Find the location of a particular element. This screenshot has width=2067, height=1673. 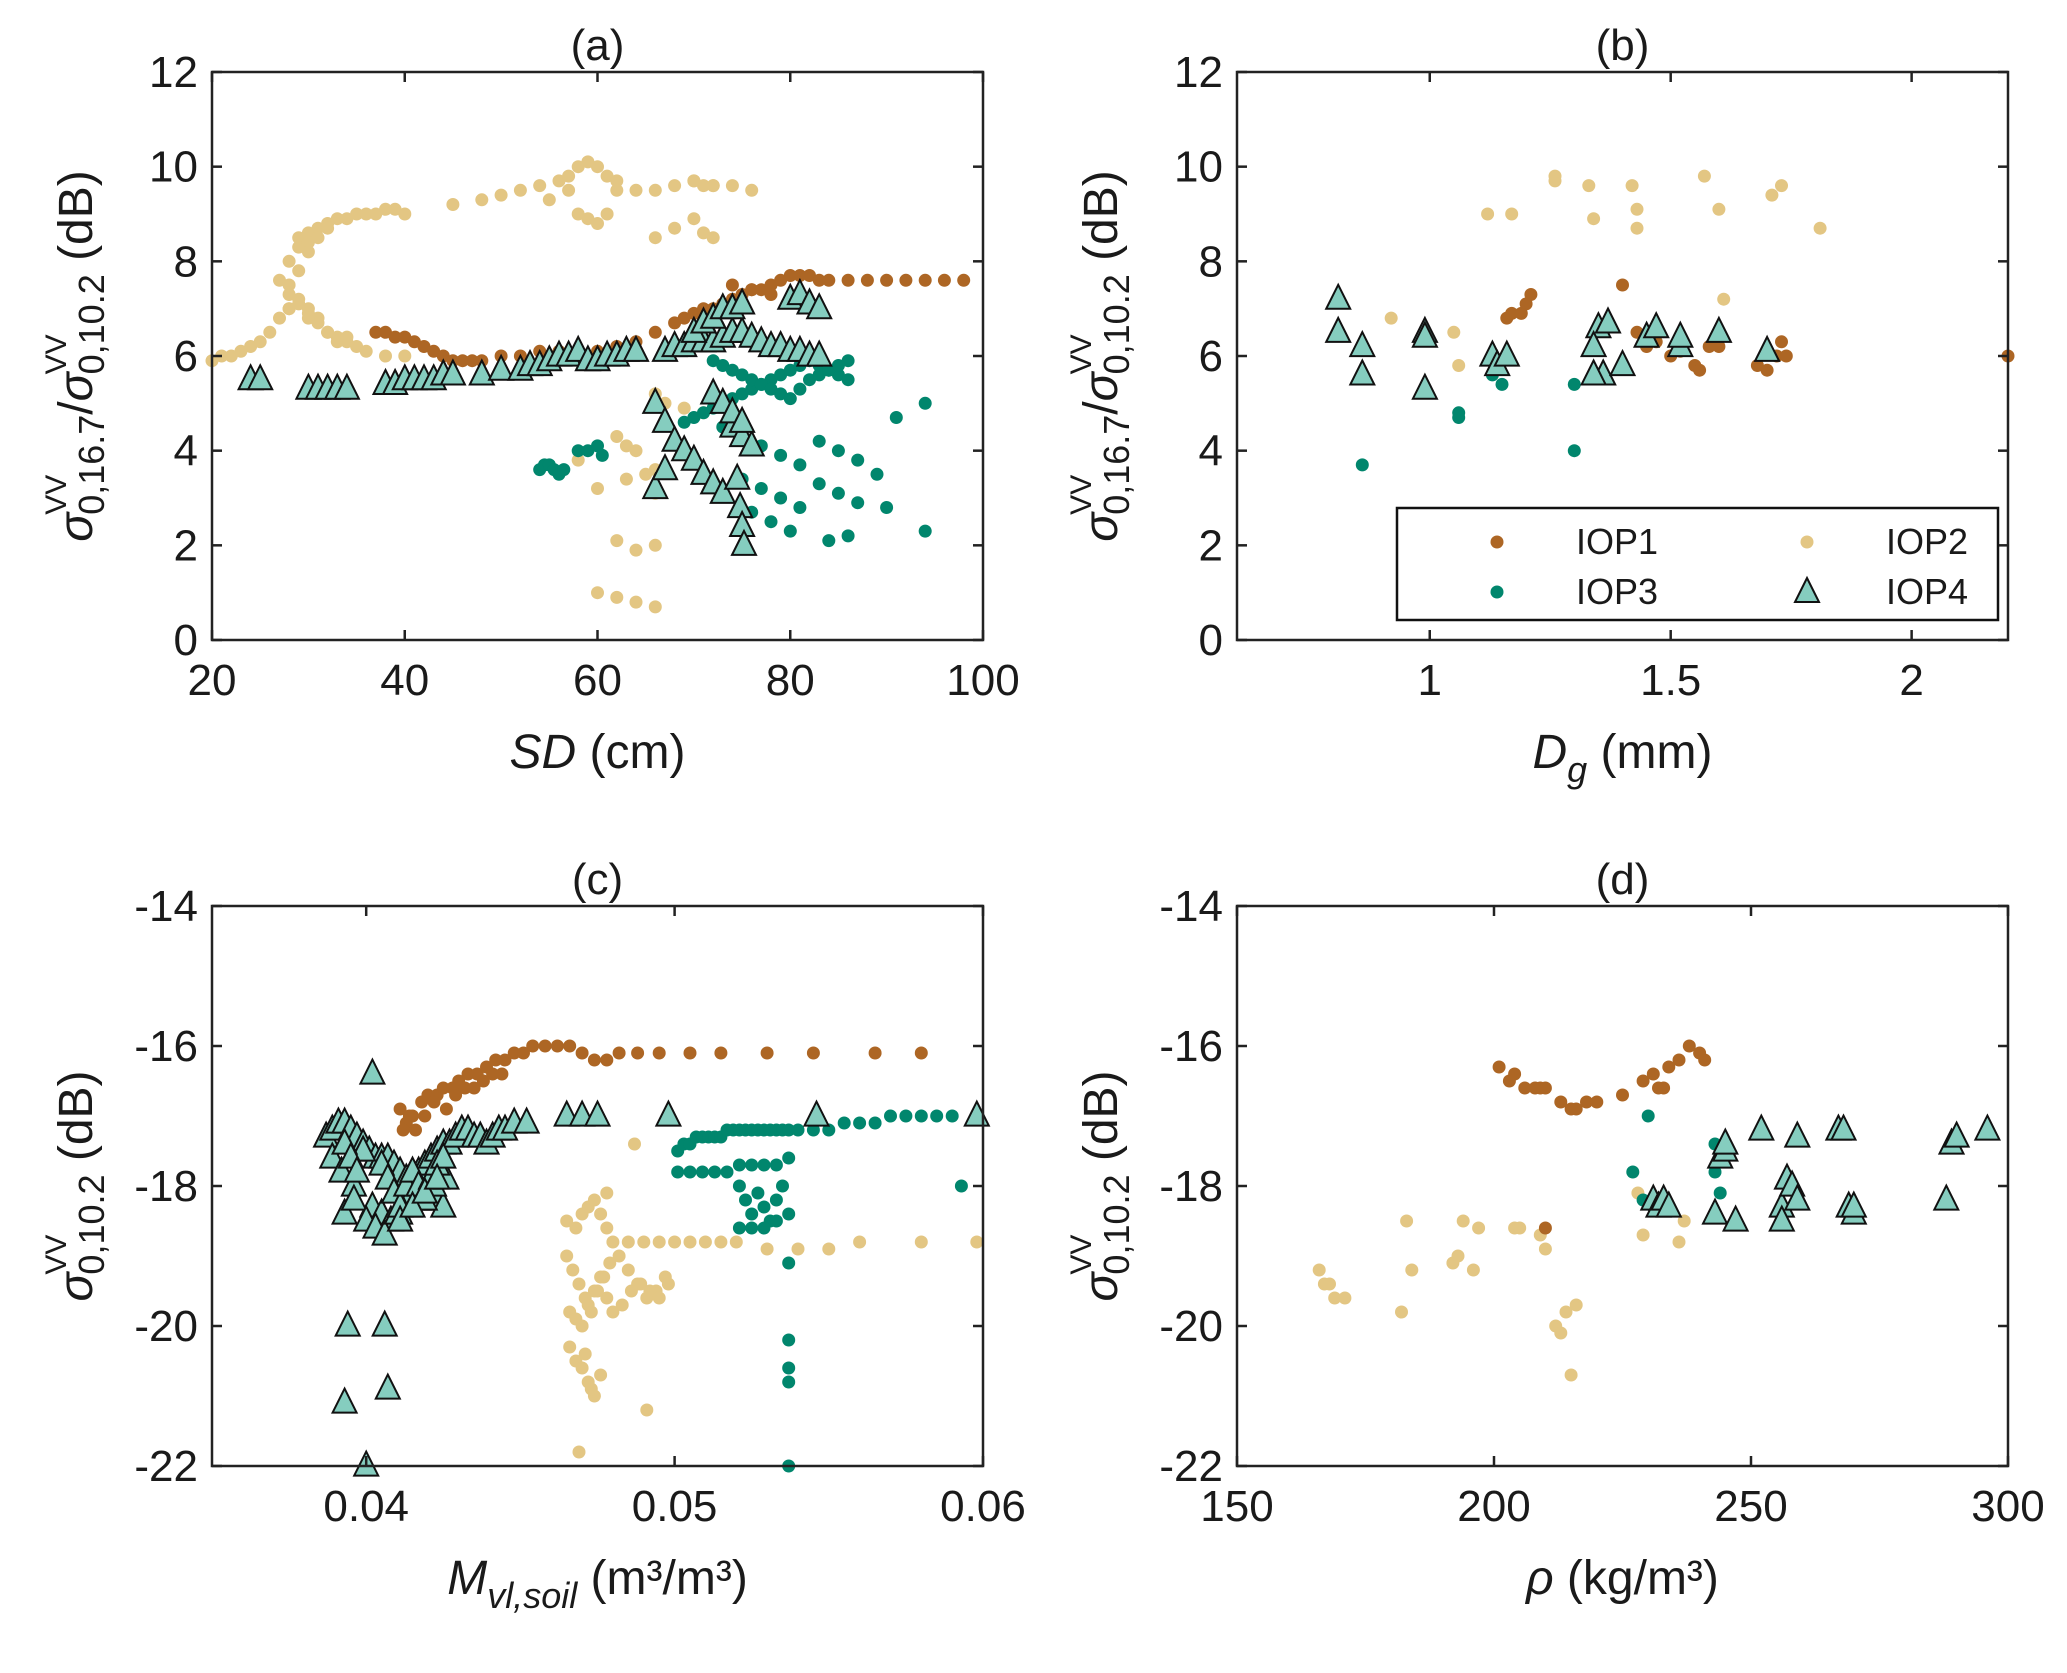

y-tick-label: -22 is located at coordinates (166, 1466).